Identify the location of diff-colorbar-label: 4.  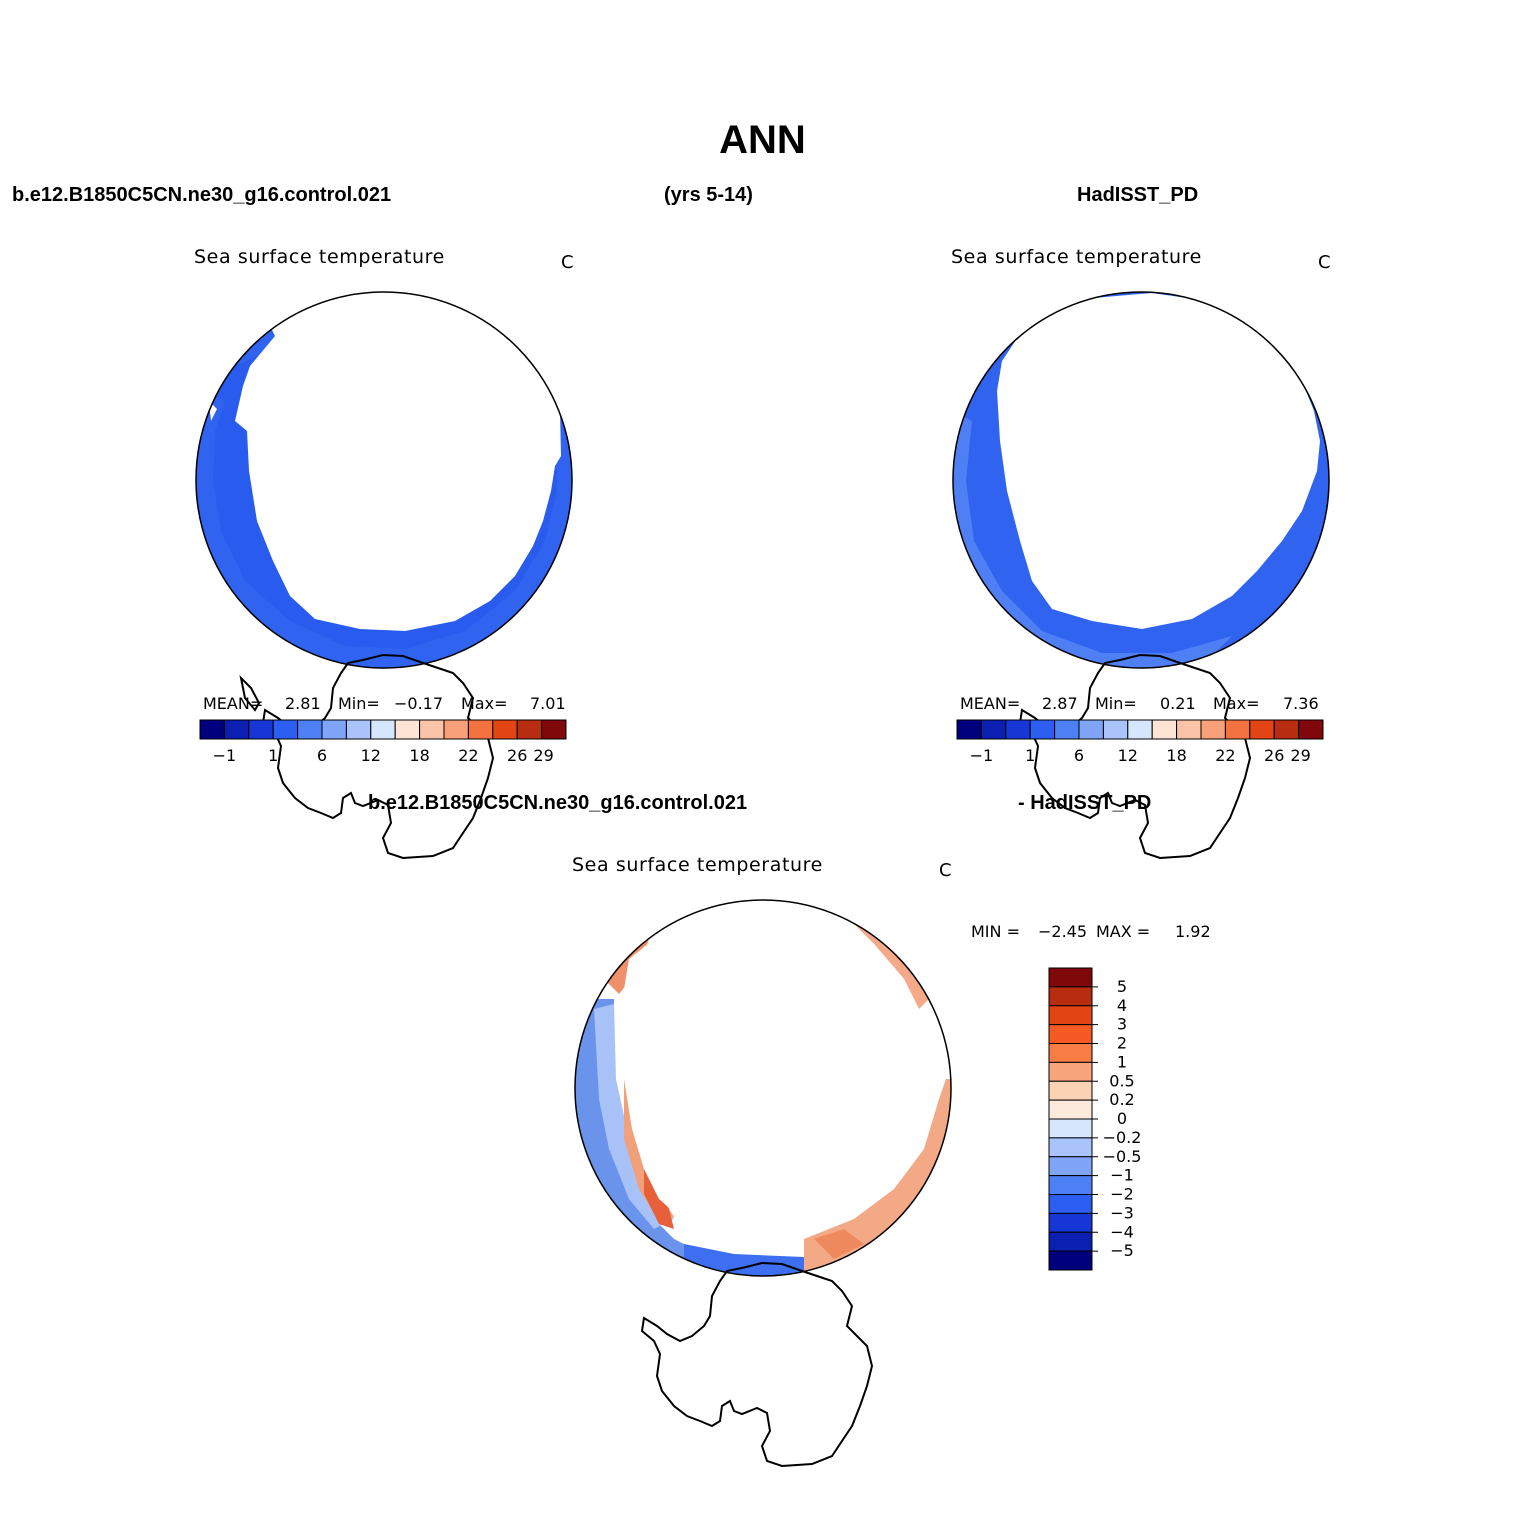
(1122, 1005).